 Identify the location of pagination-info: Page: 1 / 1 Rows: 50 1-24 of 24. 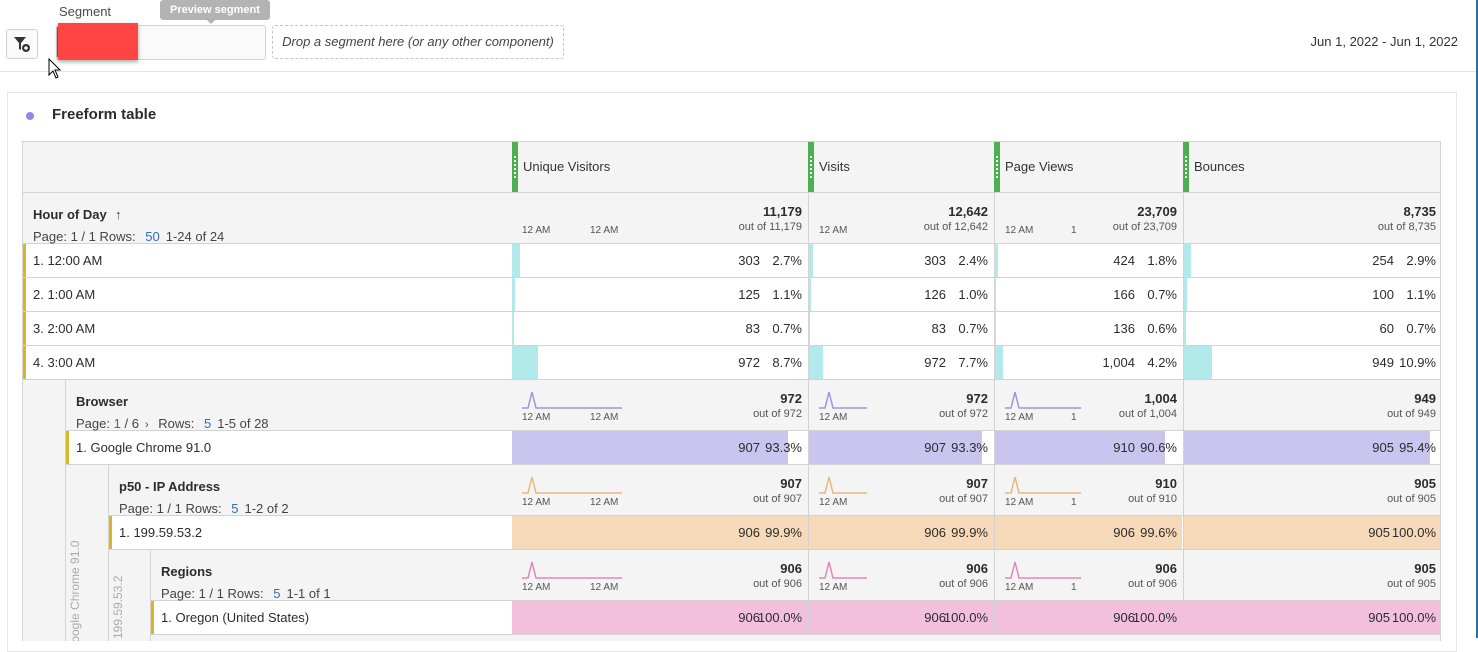
(128, 236).